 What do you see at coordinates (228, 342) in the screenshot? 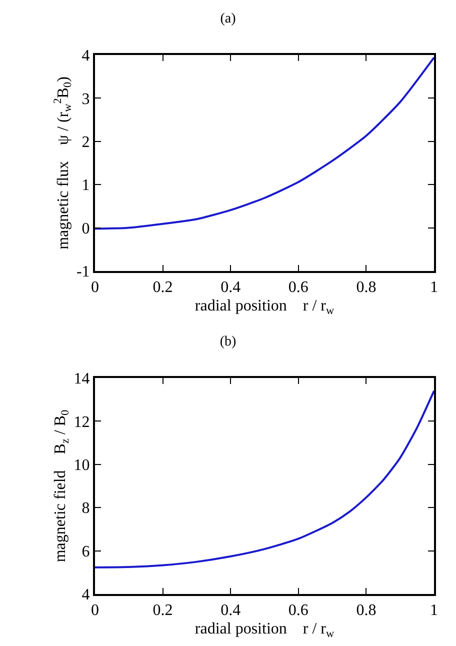
I see `chart-title: (b)` at bounding box center [228, 342].